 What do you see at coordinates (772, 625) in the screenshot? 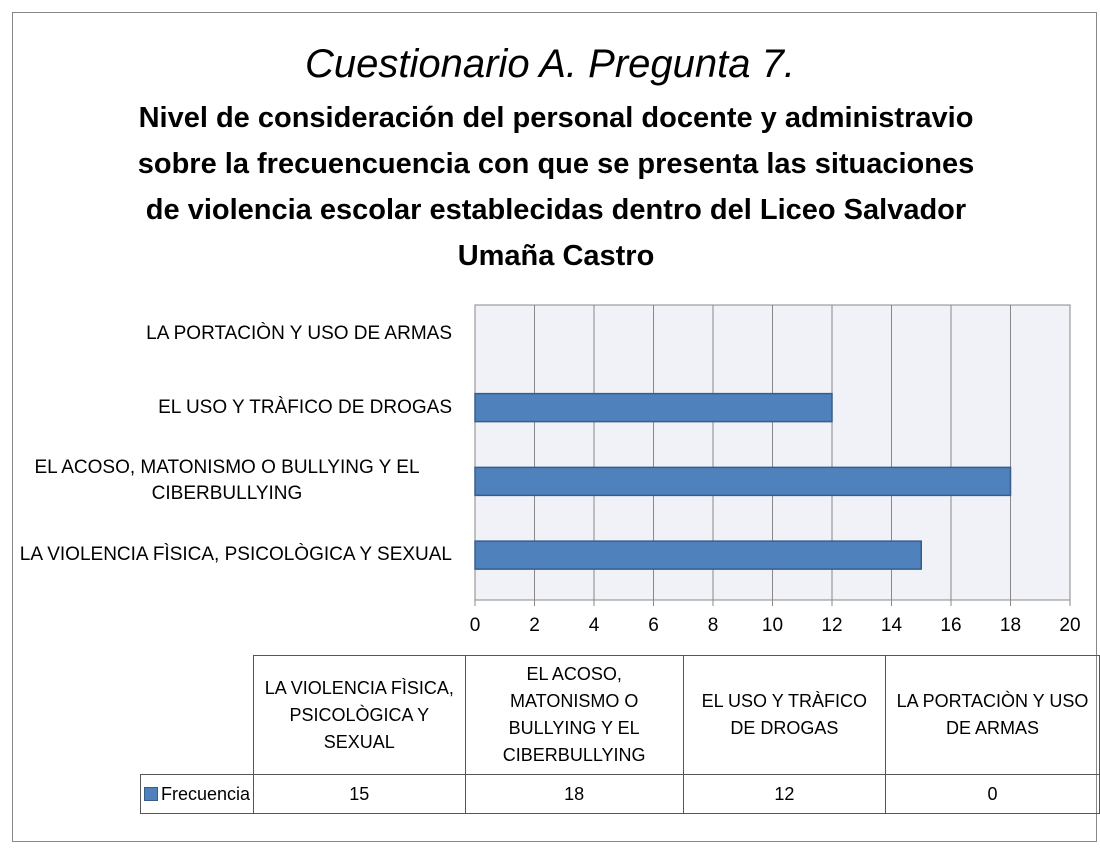
I see `x-tick-label: 10` at bounding box center [772, 625].